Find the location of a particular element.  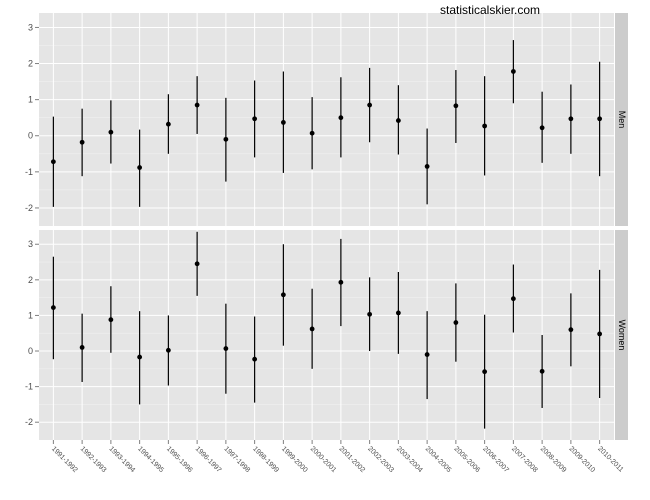

x-tick-label: 2002-2003 is located at coordinates (380, 459).